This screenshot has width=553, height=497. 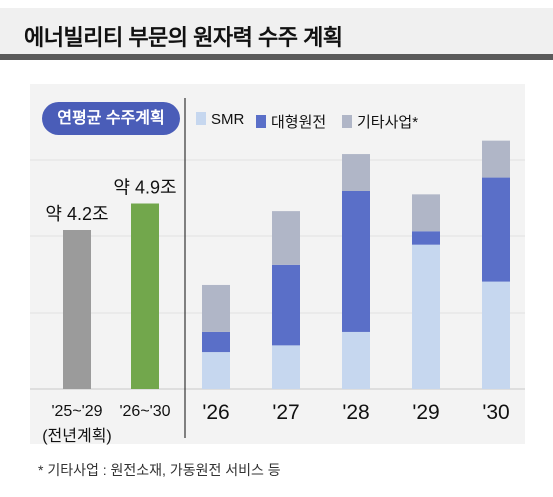 I want to click on legend-swatch-other, so click(x=347, y=121).